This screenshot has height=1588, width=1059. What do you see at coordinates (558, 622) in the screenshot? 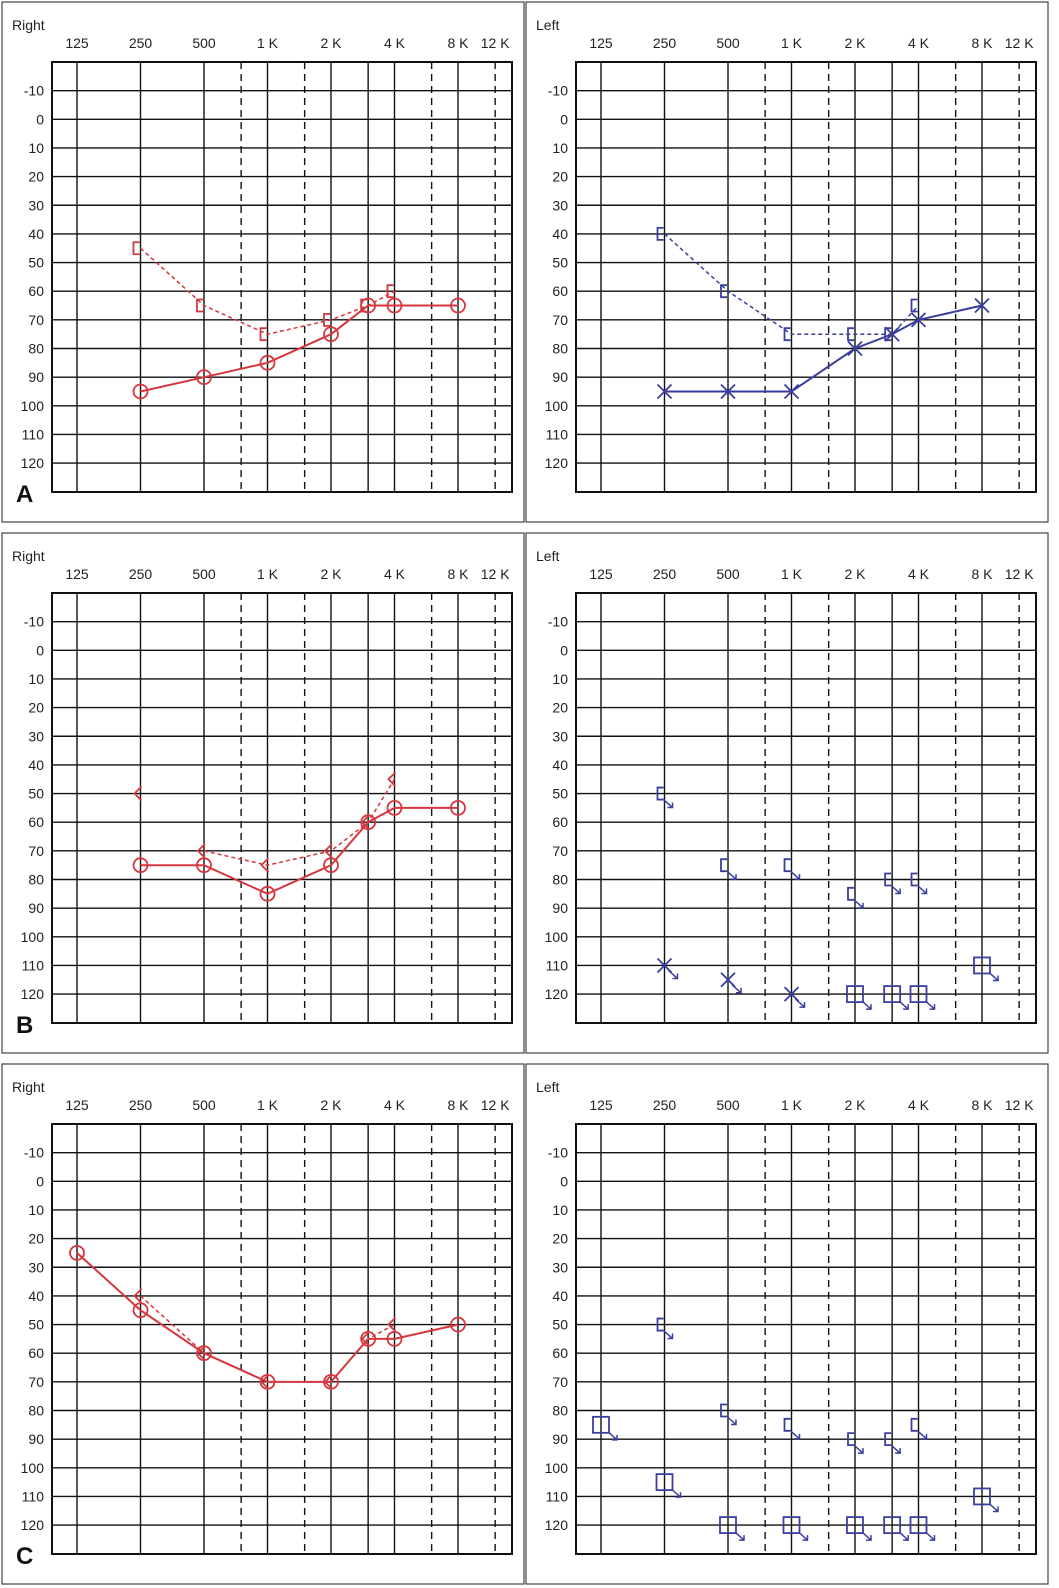
I see `y-tick-label: -10` at bounding box center [558, 622].